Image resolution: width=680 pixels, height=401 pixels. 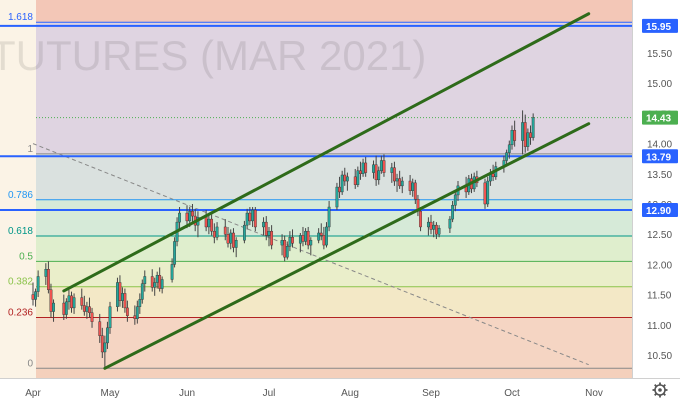 What do you see at coordinates (20, 195) in the screenshot?
I see `fib-level-label: 0.786` at bounding box center [20, 195].